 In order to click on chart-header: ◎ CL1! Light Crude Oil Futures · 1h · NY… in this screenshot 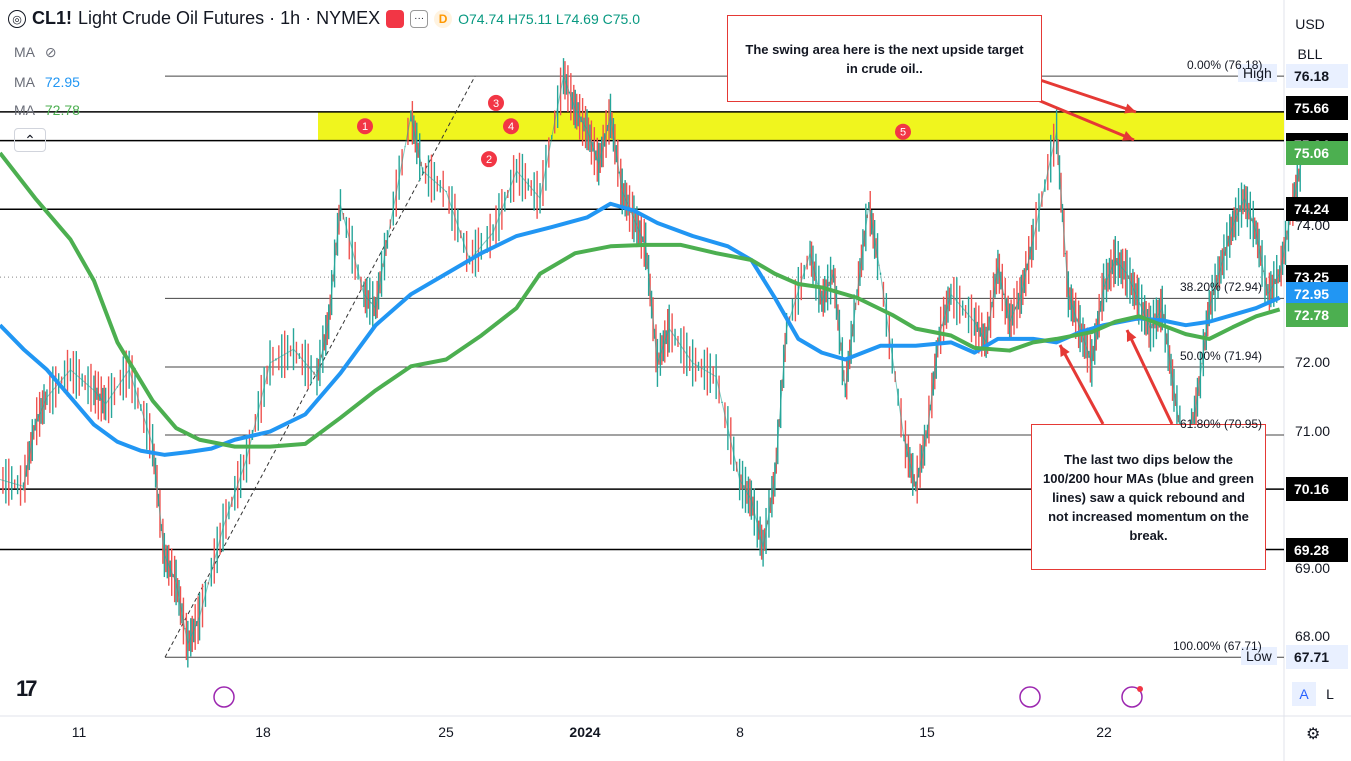, I will do `click(324, 18)`.